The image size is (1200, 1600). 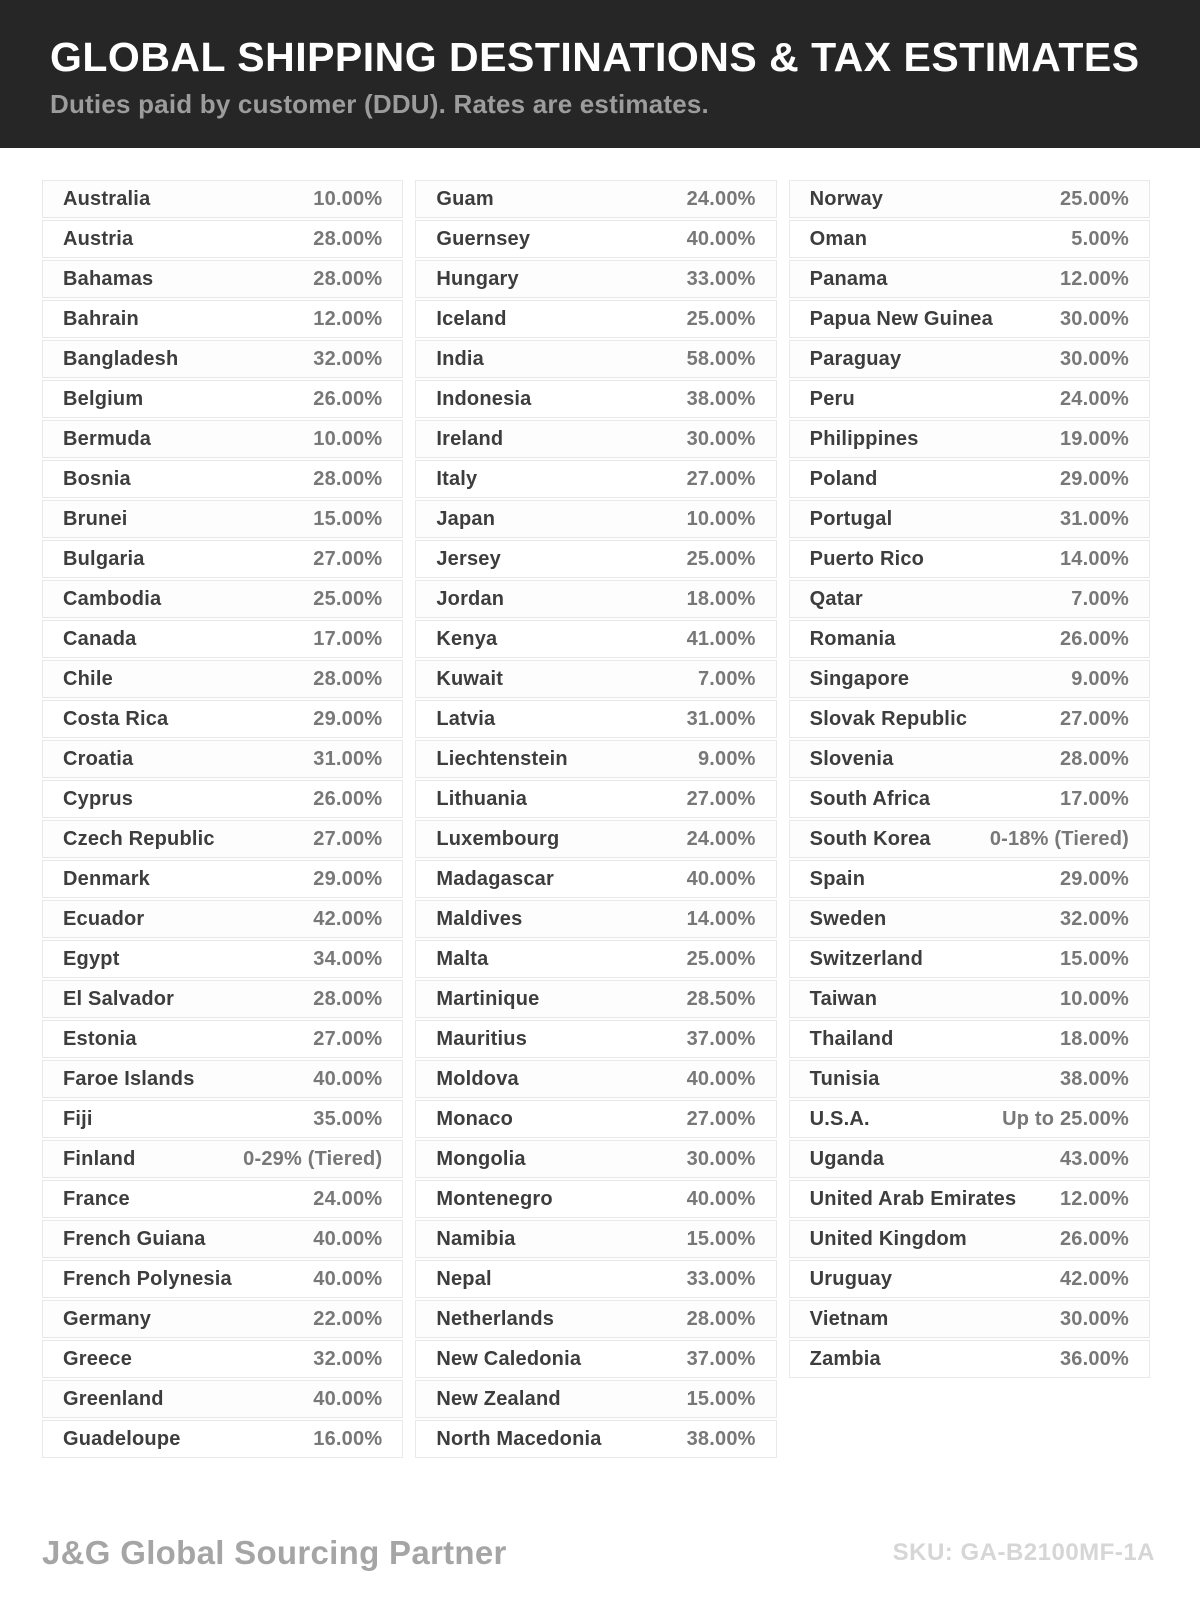 I want to click on country-label: Brunei, so click(x=95, y=518).